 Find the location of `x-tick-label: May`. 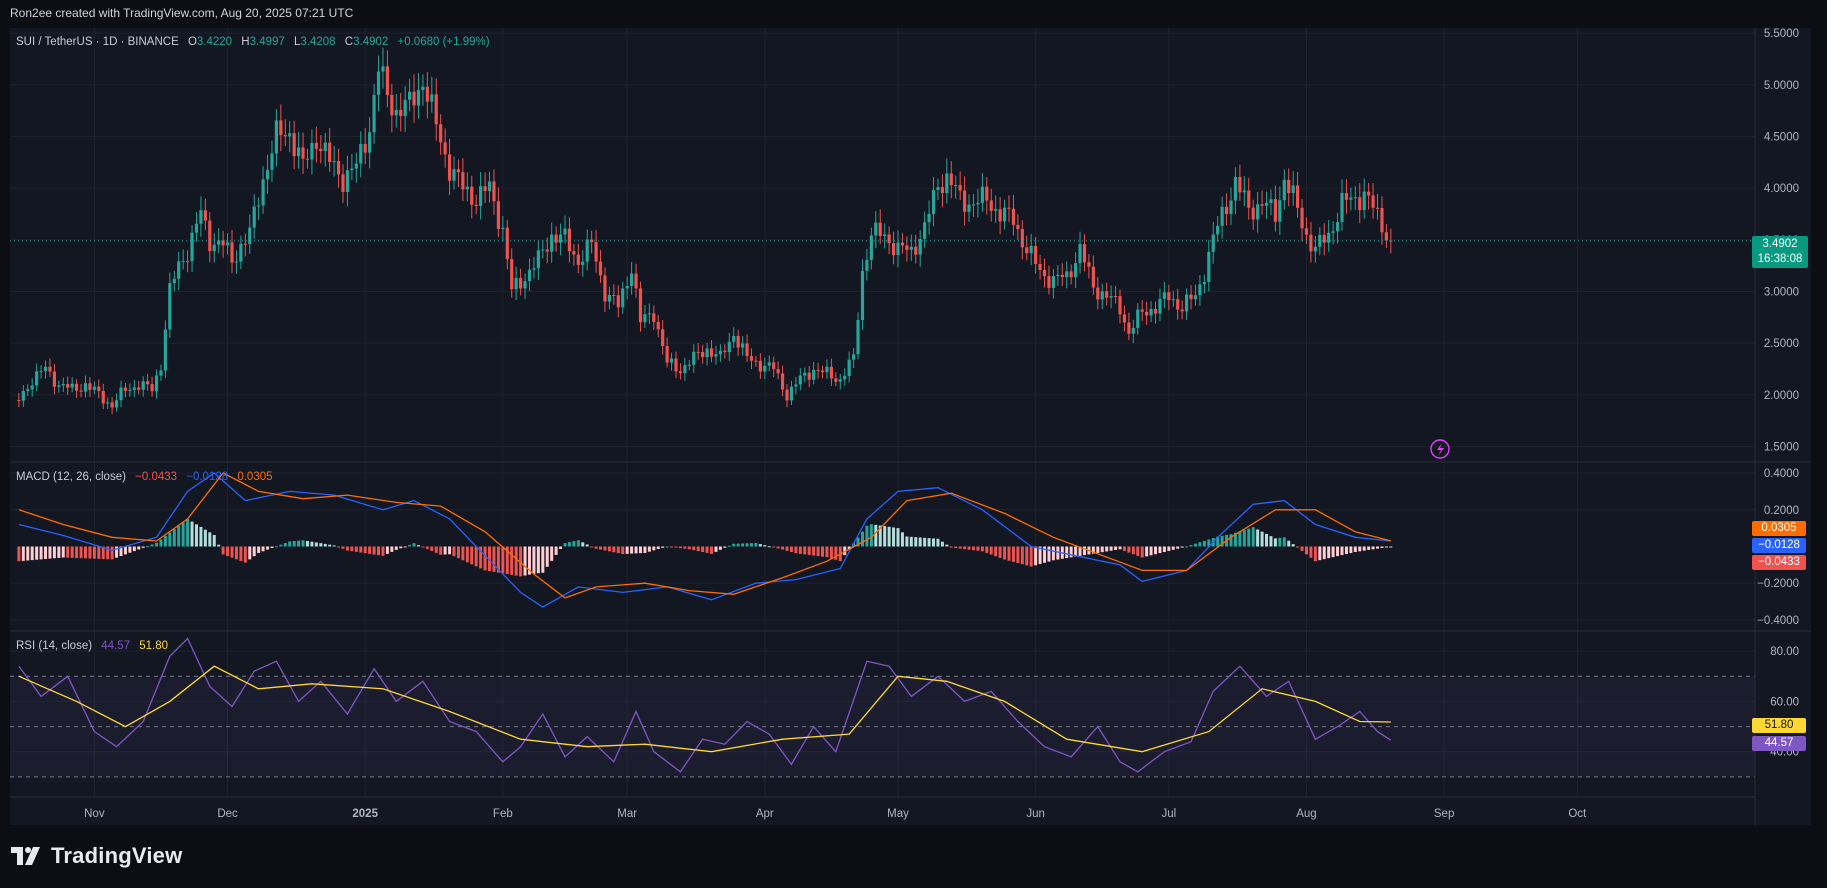

x-tick-label: May is located at coordinates (898, 814).